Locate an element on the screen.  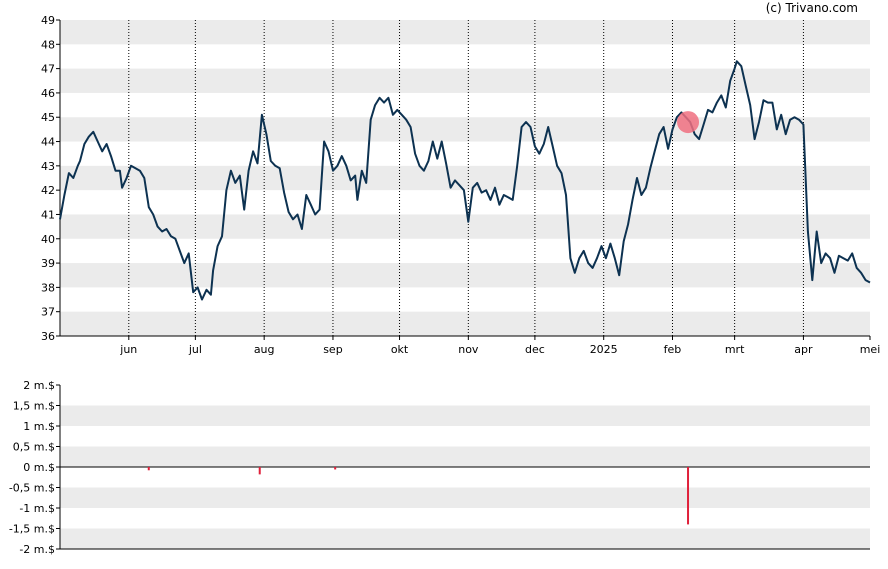
y-tick-label: -2 m.$ is located at coordinates (37, 549).